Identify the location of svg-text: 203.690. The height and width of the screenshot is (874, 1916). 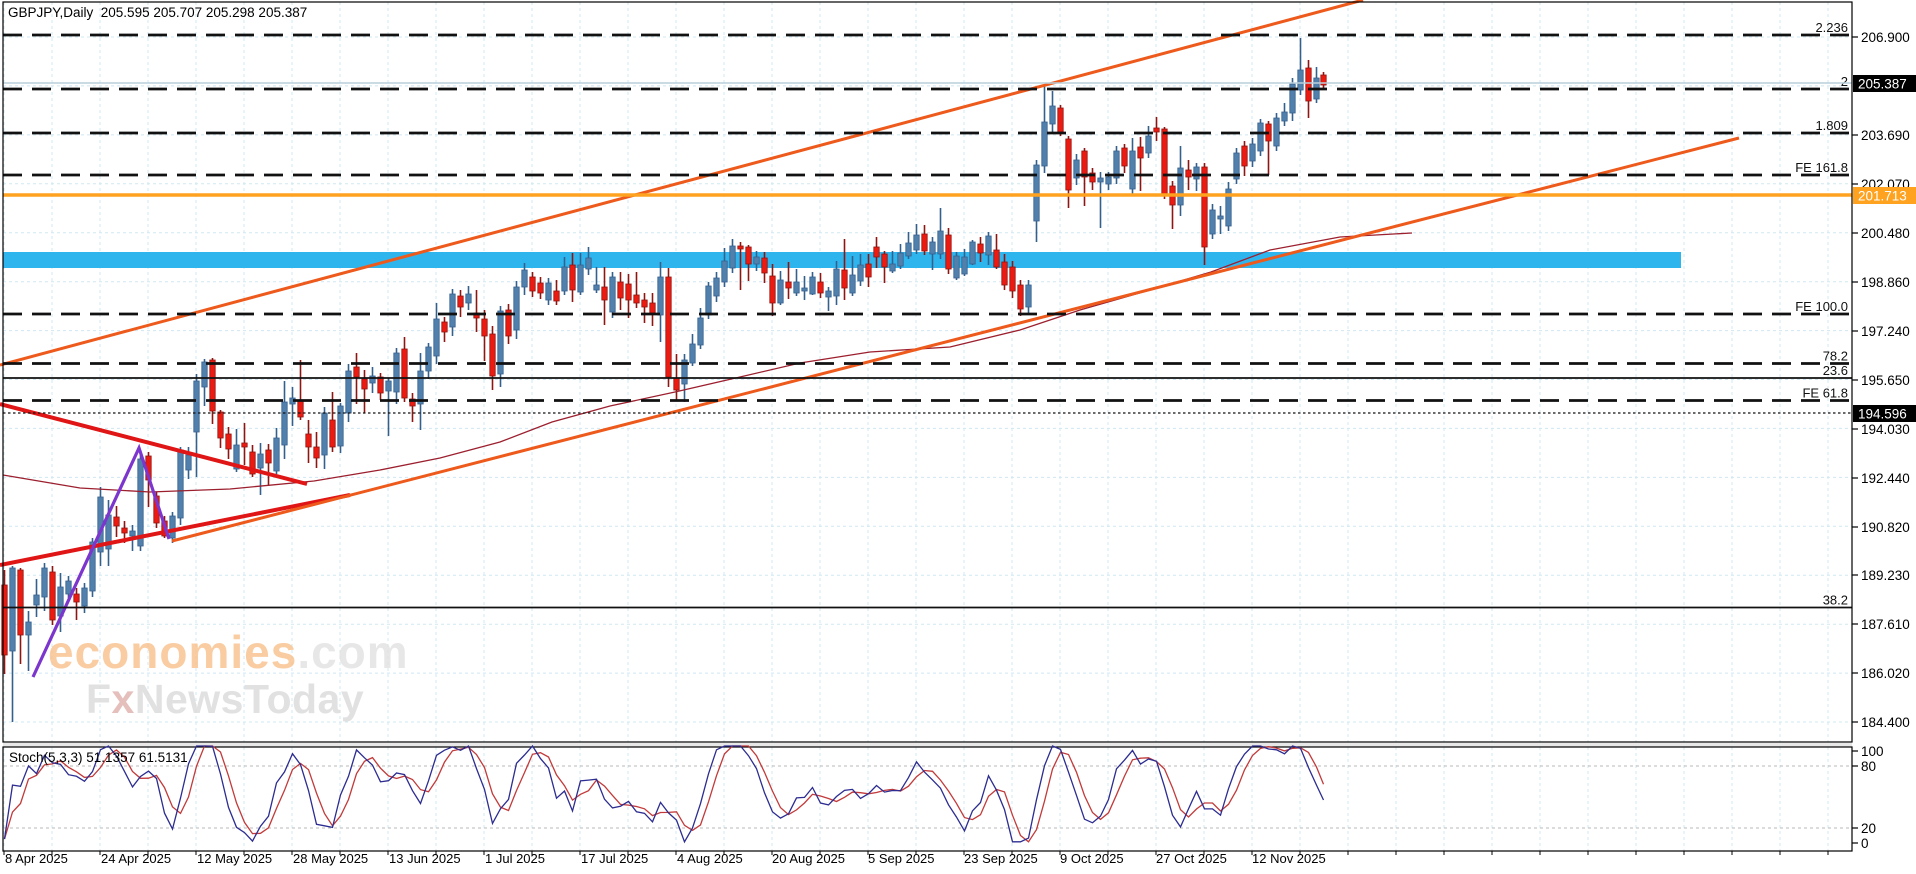
(1885, 135).